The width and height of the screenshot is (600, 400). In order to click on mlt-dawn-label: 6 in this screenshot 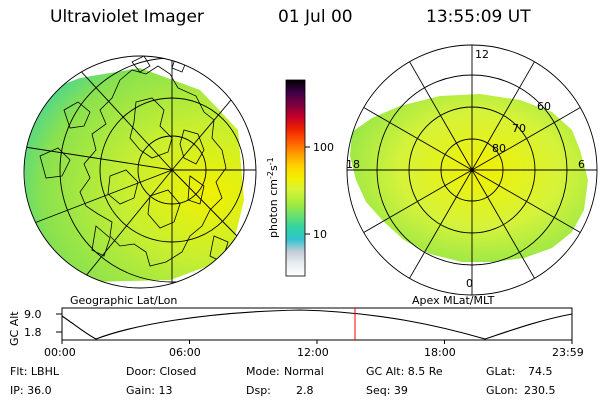, I will do `click(581, 164)`.